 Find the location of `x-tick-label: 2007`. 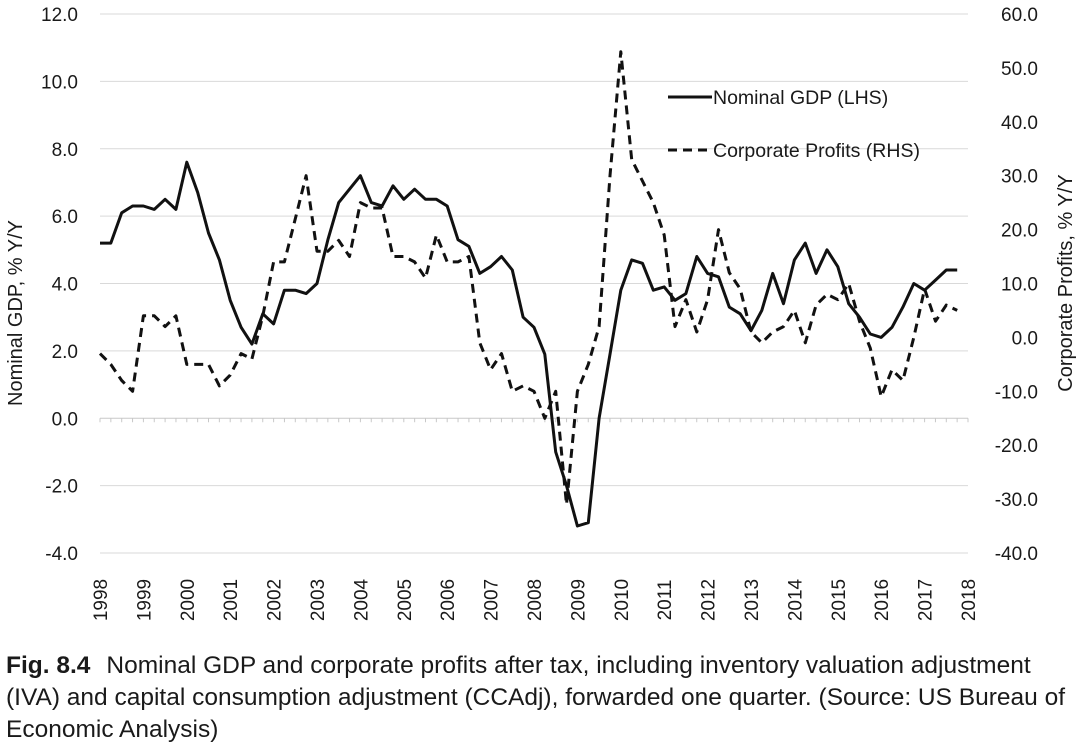

x-tick-label: 2007 is located at coordinates (492, 600).